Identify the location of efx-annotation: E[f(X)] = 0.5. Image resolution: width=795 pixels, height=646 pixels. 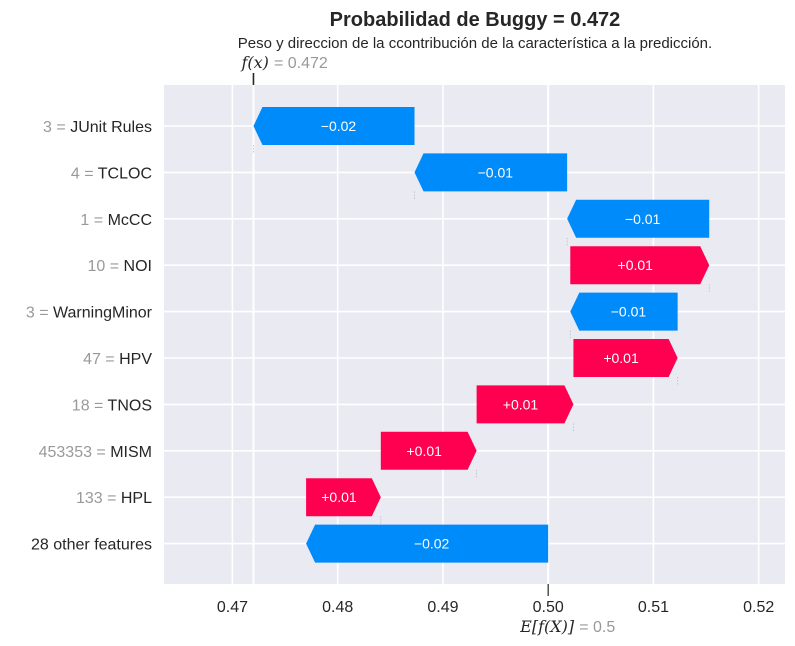
(567, 626).